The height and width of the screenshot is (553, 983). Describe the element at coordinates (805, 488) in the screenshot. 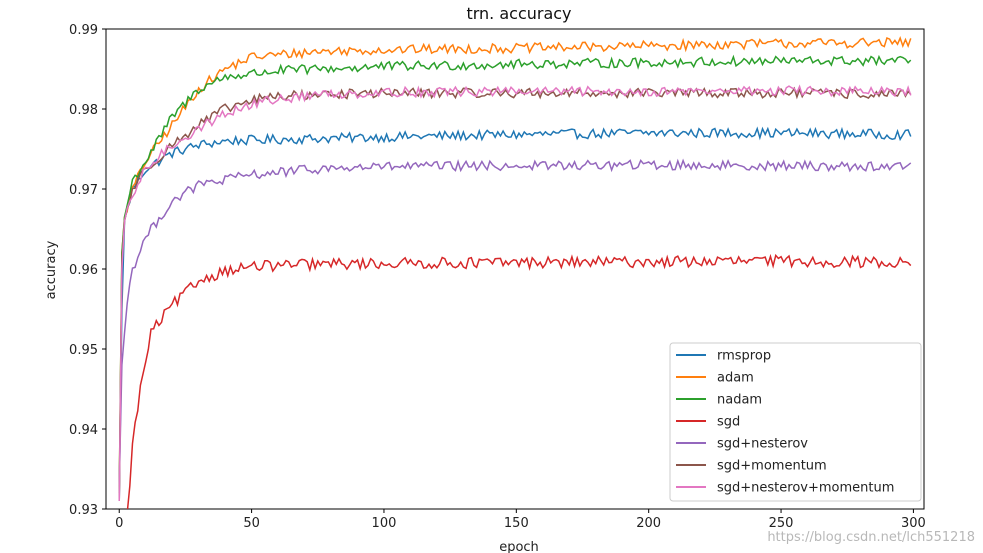

I see `legend-label: sgd+nesterov+momentum` at that location.